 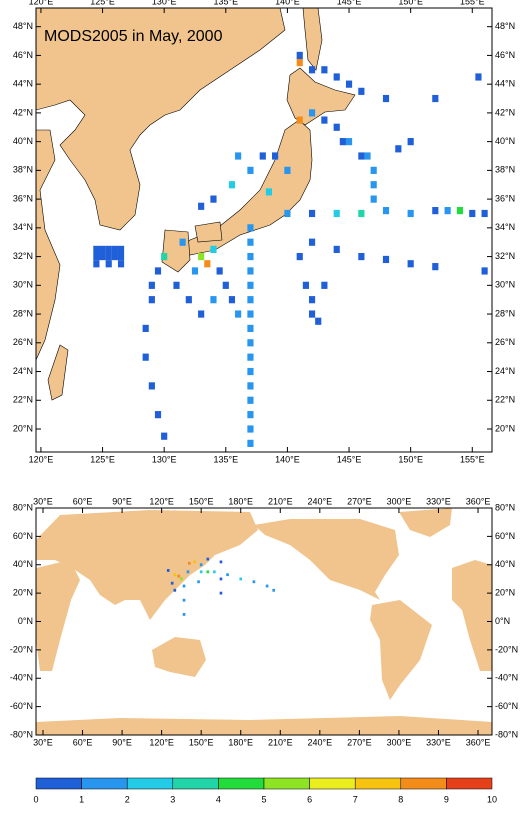 I want to click on x-tick-label: 150°E, so click(x=410, y=3).